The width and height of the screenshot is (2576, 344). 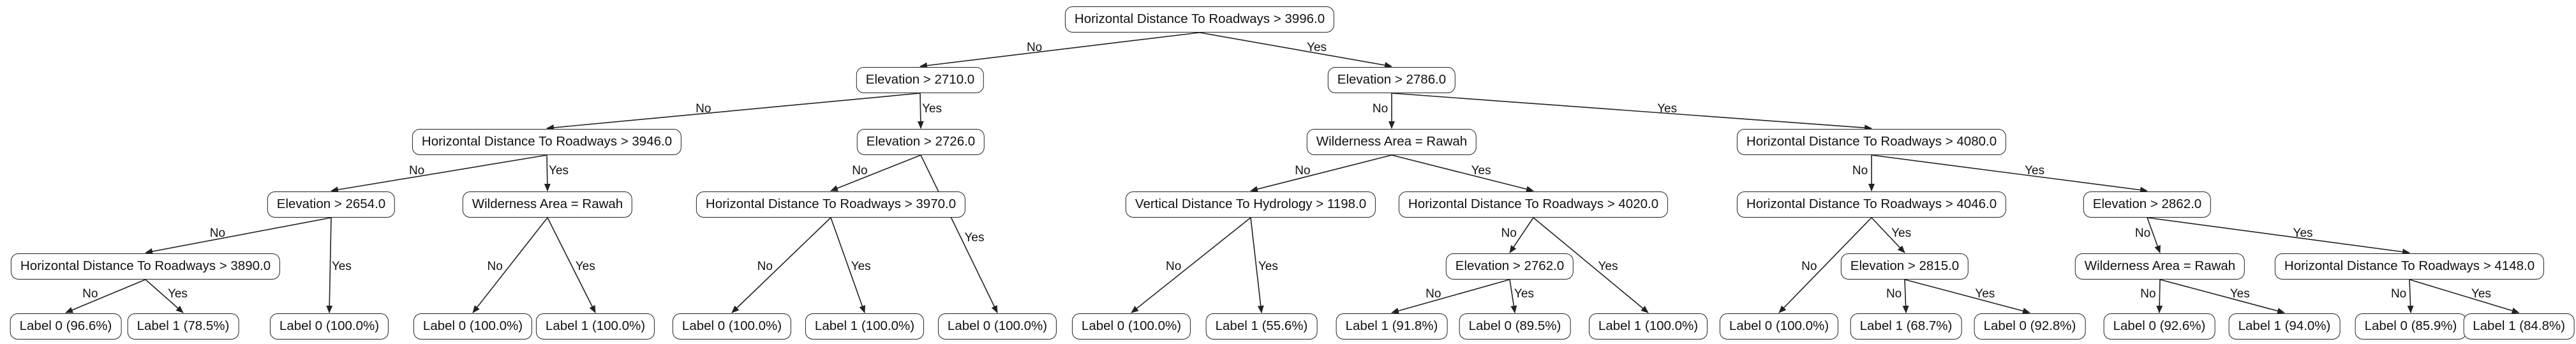 I want to click on decision-node: Elevation > 2815.0, so click(x=1904, y=266).